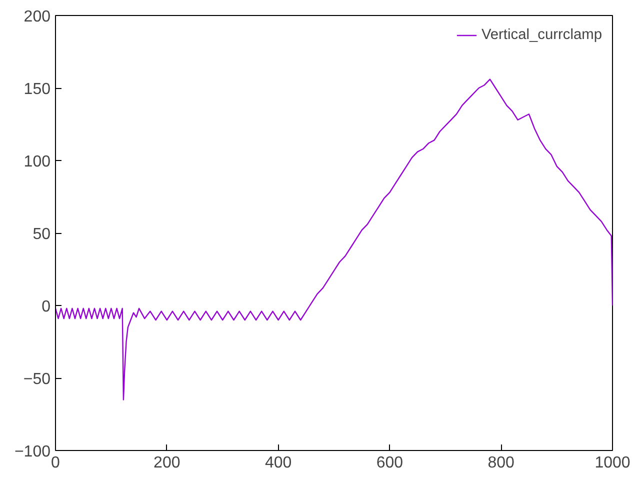 The image size is (640, 480). Describe the element at coordinates (541, 35) in the screenshot. I see `legend-label: Vertical_currclamp` at that location.